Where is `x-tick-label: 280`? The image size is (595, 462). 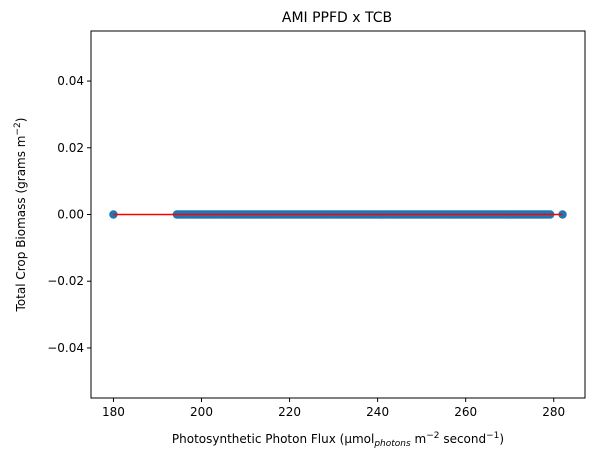
x-tick-label: 280 is located at coordinates (553, 412).